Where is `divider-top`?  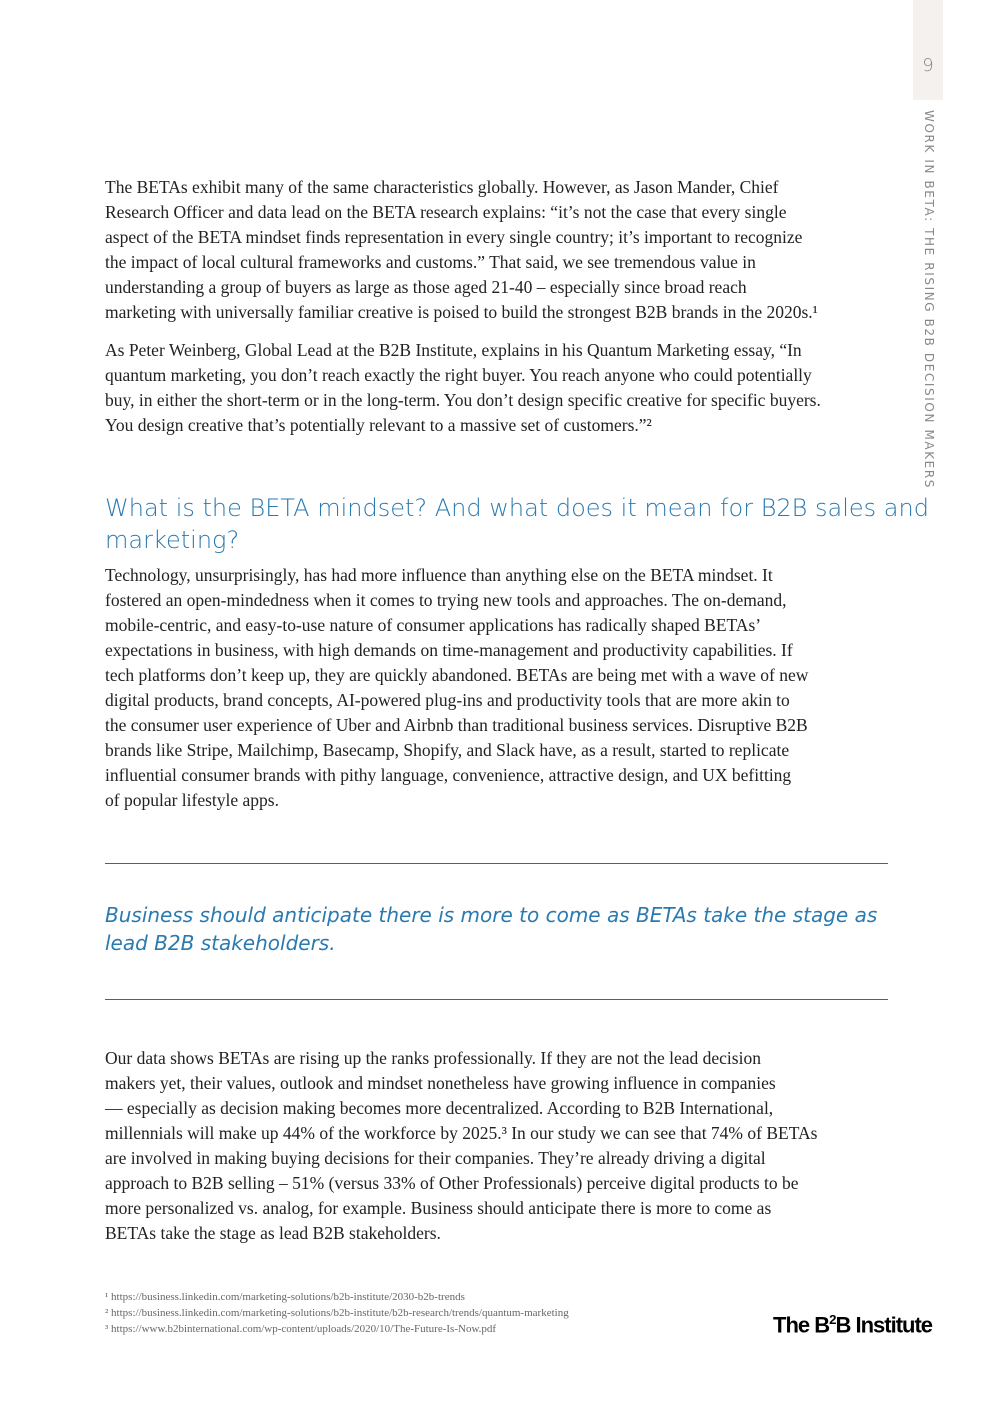
divider-top is located at coordinates (496, 863).